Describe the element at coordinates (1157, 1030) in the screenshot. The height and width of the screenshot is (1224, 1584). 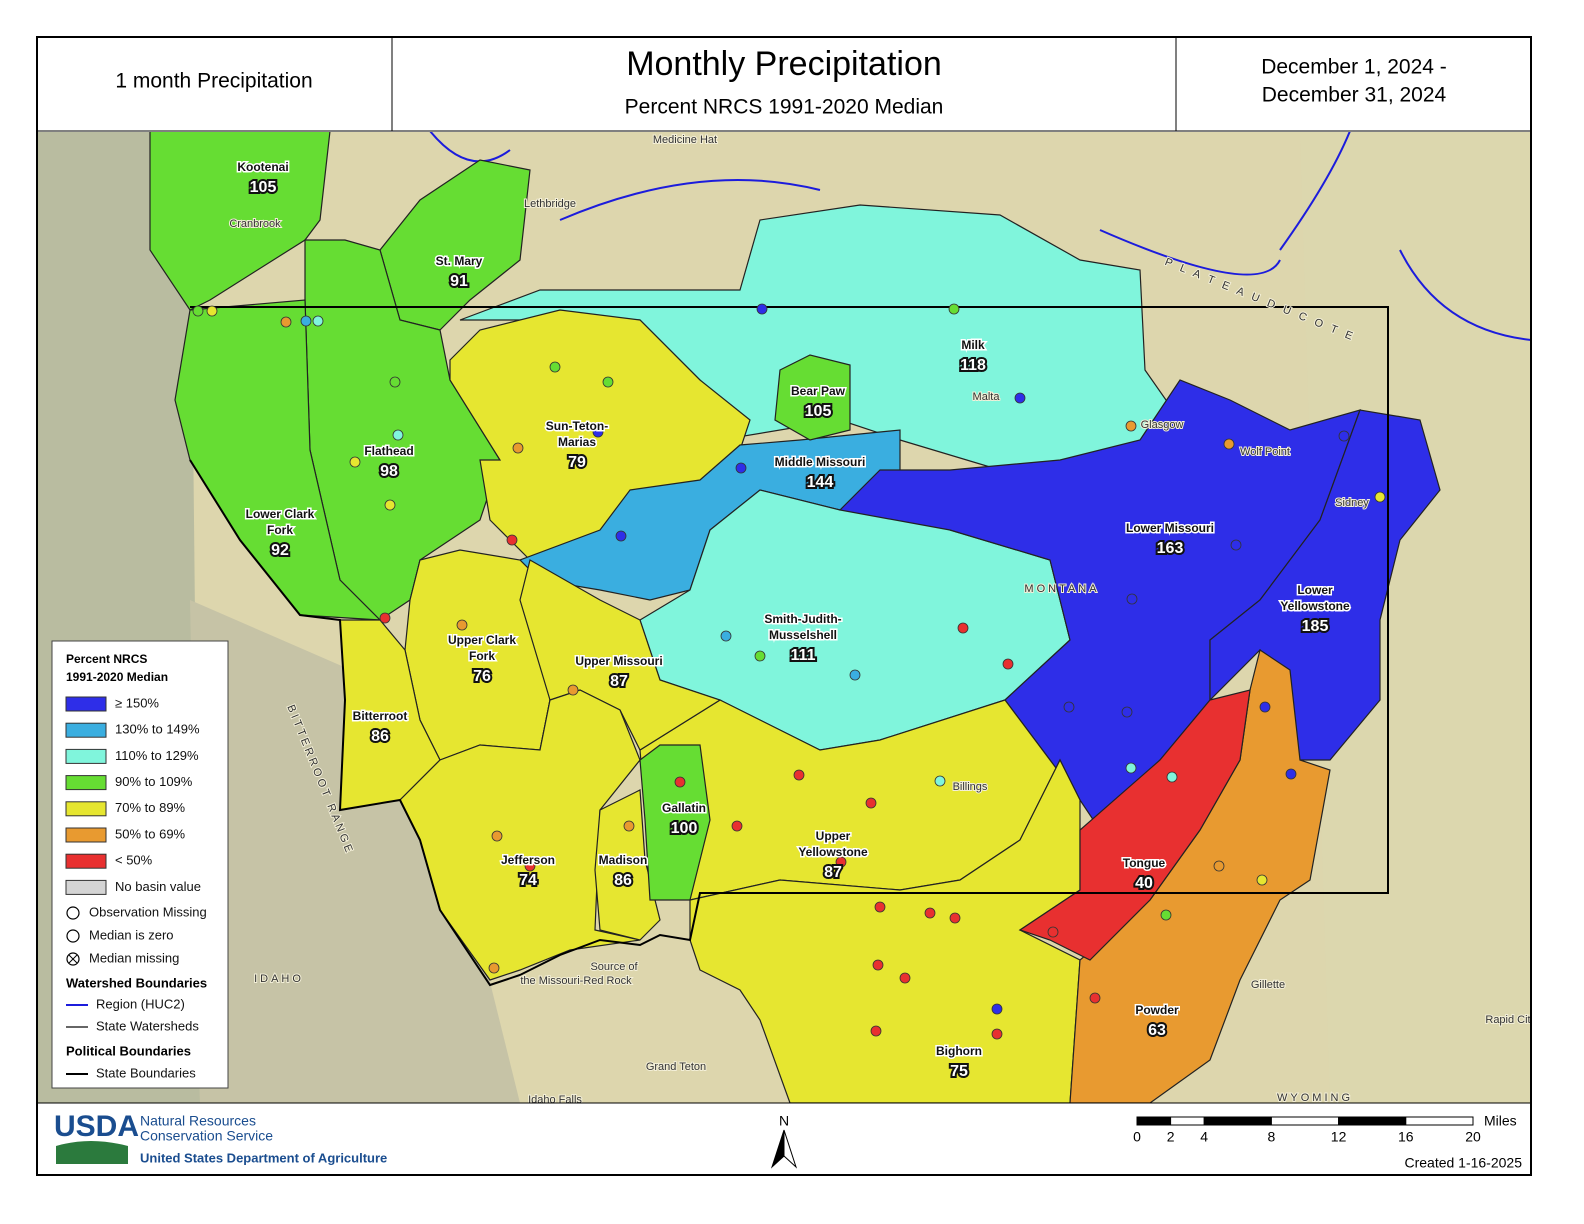
I see `basin-value: 63` at that location.